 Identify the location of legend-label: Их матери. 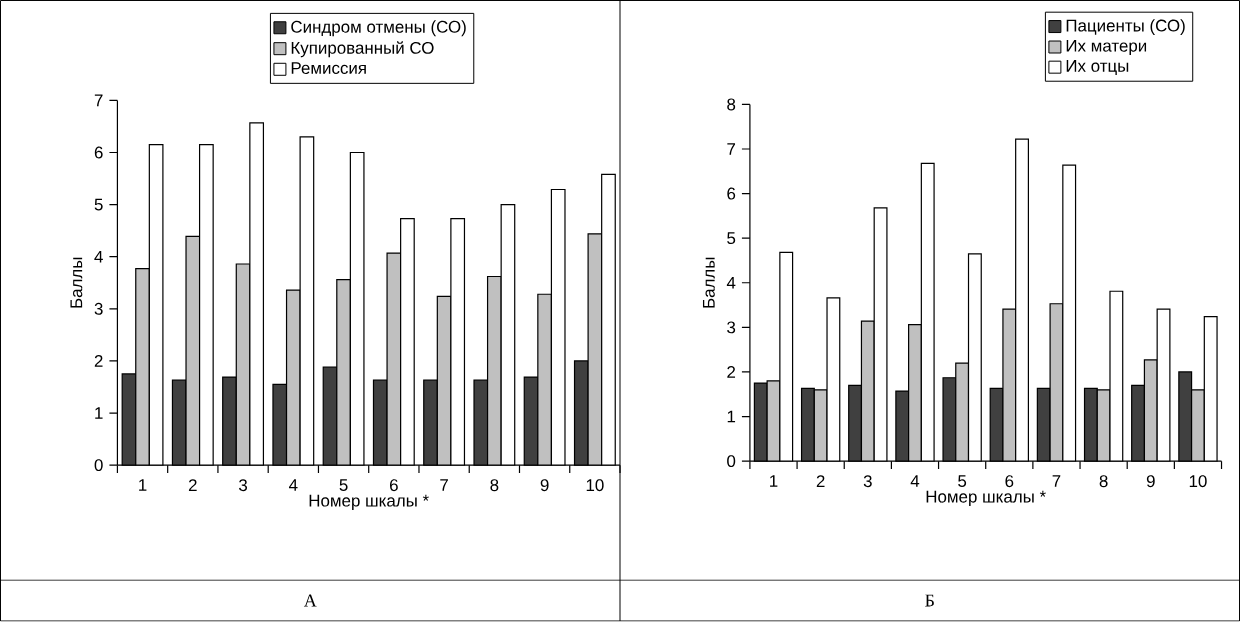
(1106, 48).